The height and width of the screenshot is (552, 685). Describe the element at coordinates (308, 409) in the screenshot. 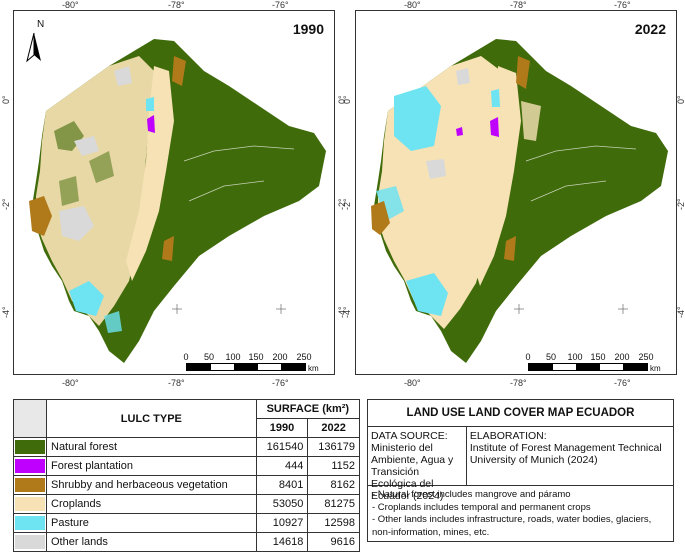

I see `surface-header: SURFACE (km²)` at that location.